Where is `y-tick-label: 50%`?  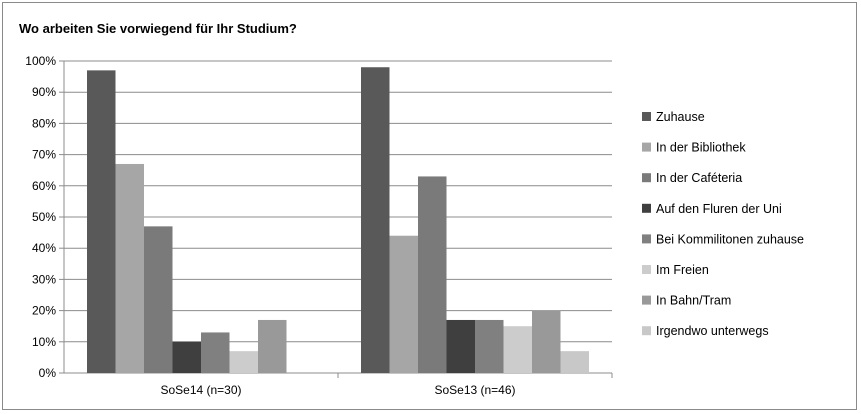 y-tick-label: 50% is located at coordinates (44, 217).